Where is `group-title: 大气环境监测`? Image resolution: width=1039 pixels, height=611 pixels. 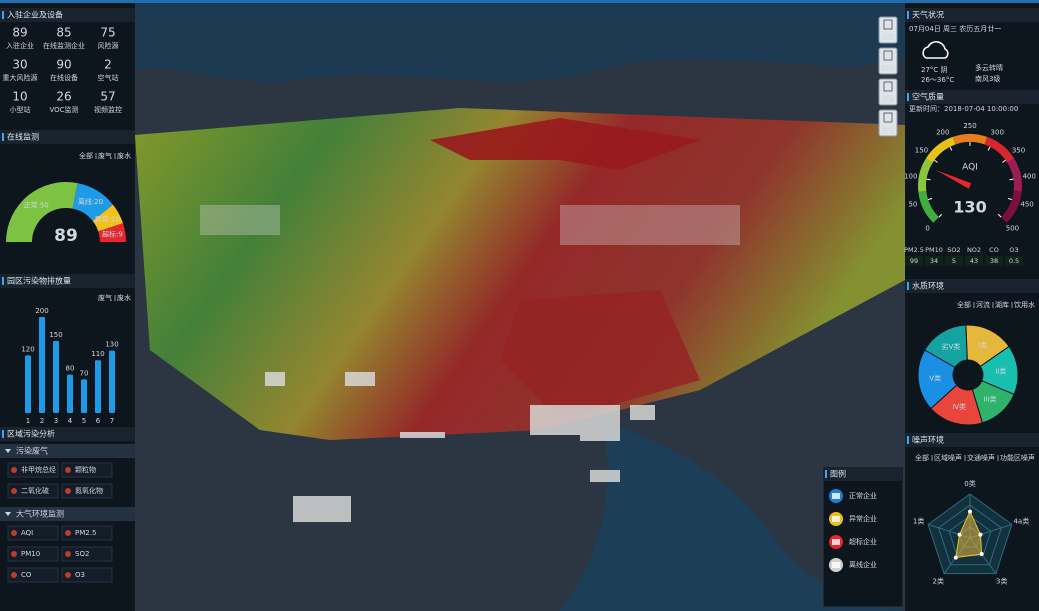 group-title: 大气环境监测 is located at coordinates (40, 514).